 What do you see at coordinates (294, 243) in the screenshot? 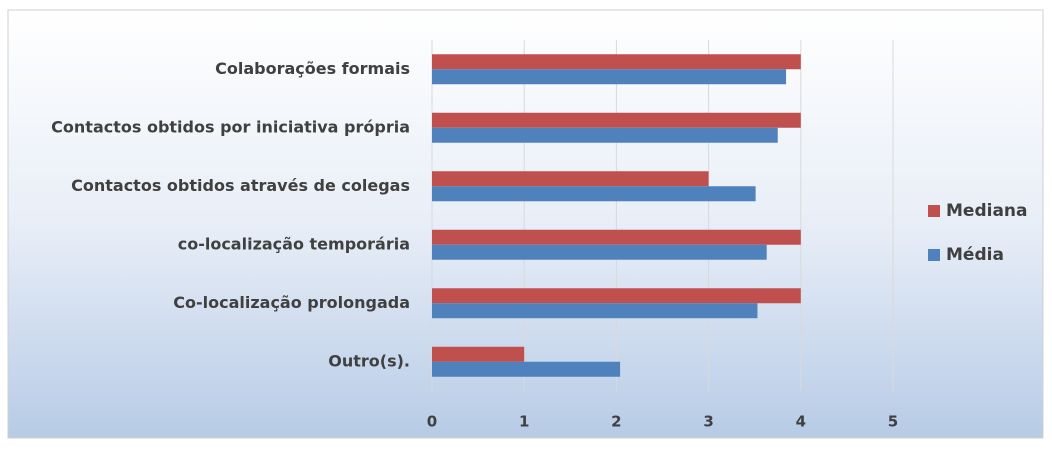
I see `y-tick-label: co-localização temporária` at bounding box center [294, 243].